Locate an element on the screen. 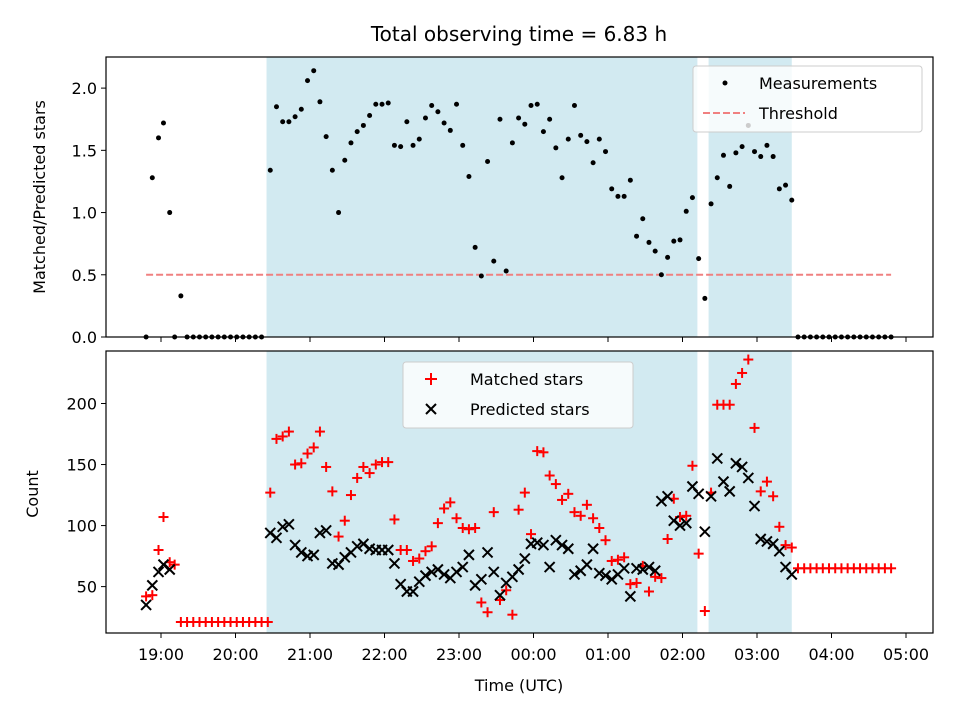 This screenshot has height=720, width=960. x-tick-label: 20:00 is located at coordinates (235, 654).